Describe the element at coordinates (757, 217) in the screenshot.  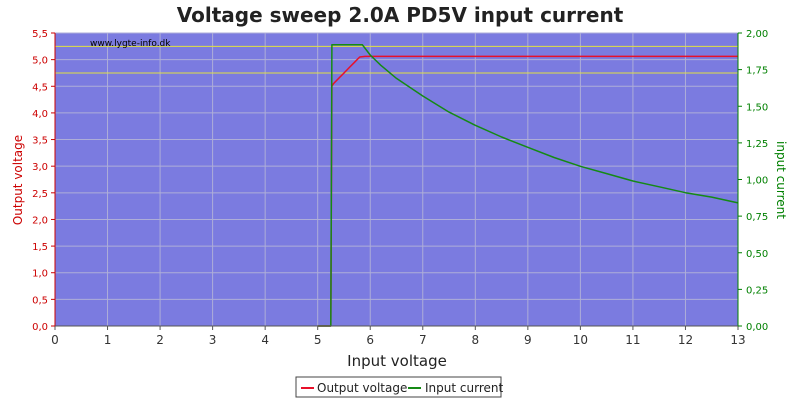
I see `y-right-tick-label: 0,75` at that location.